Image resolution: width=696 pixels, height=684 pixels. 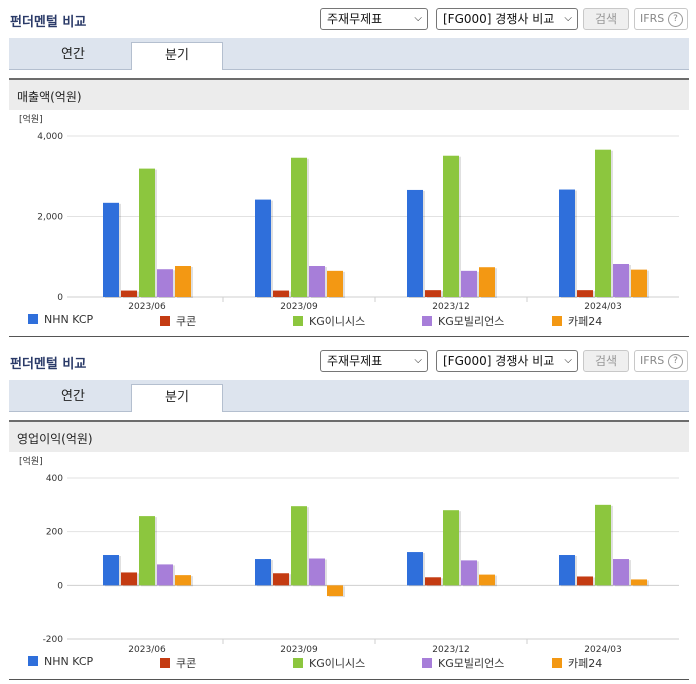 What do you see at coordinates (49, 97) in the screenshot?
I see `section-title: 매출액(억원)` at bounding box center [49, 97].